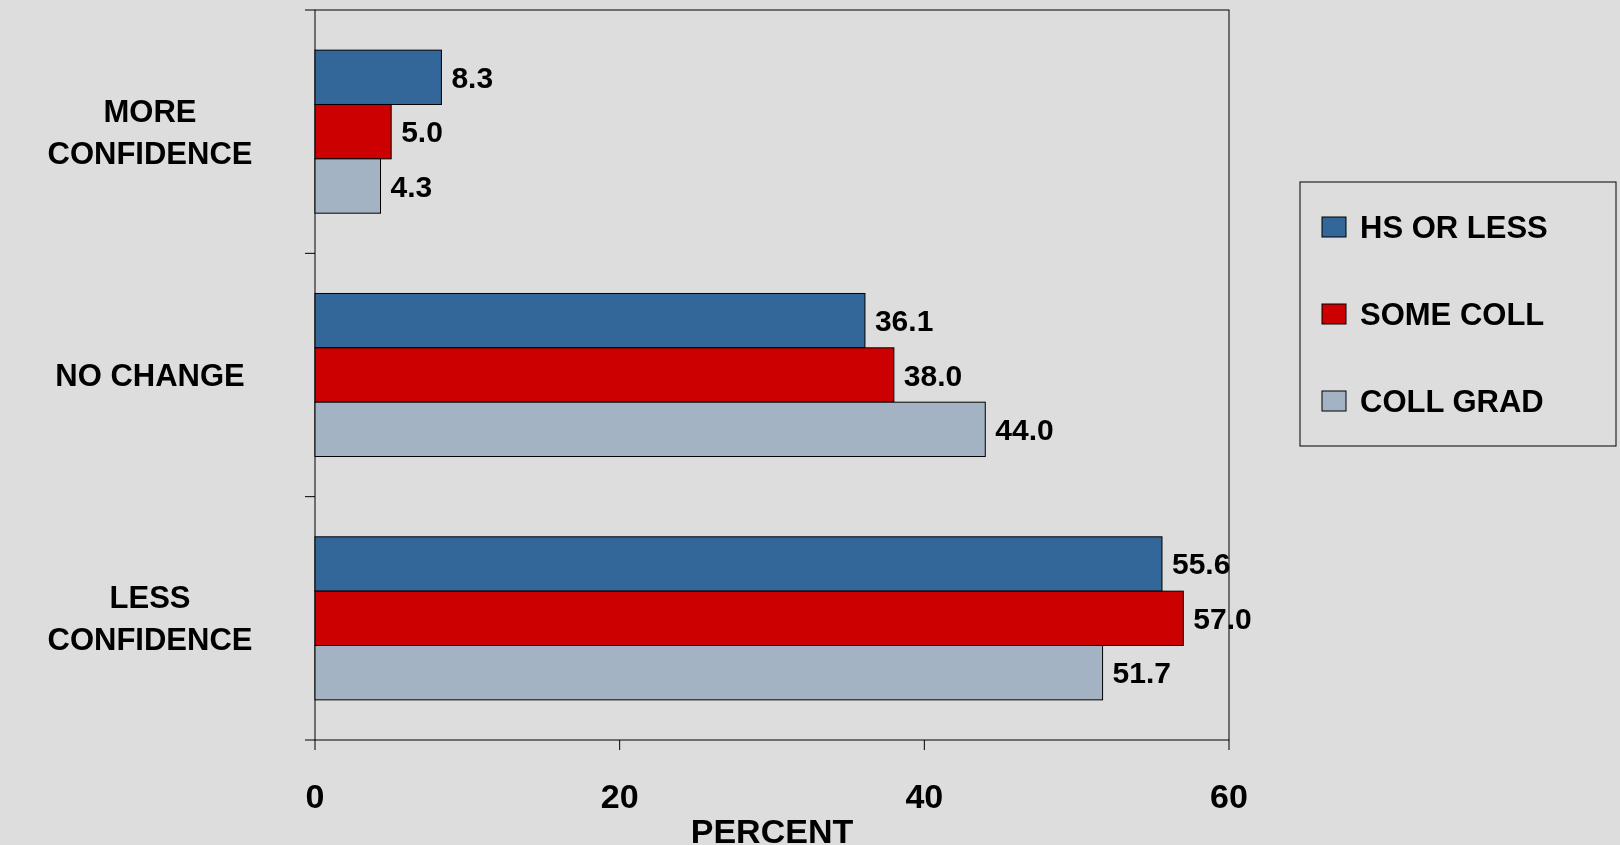  I want to click on x-axis-title: PERCENT, so click(772, 828).